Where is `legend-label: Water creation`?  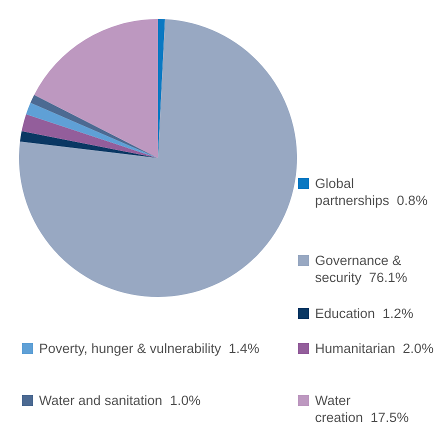
legend-label: Water creation is located at coordinates (339, 408).